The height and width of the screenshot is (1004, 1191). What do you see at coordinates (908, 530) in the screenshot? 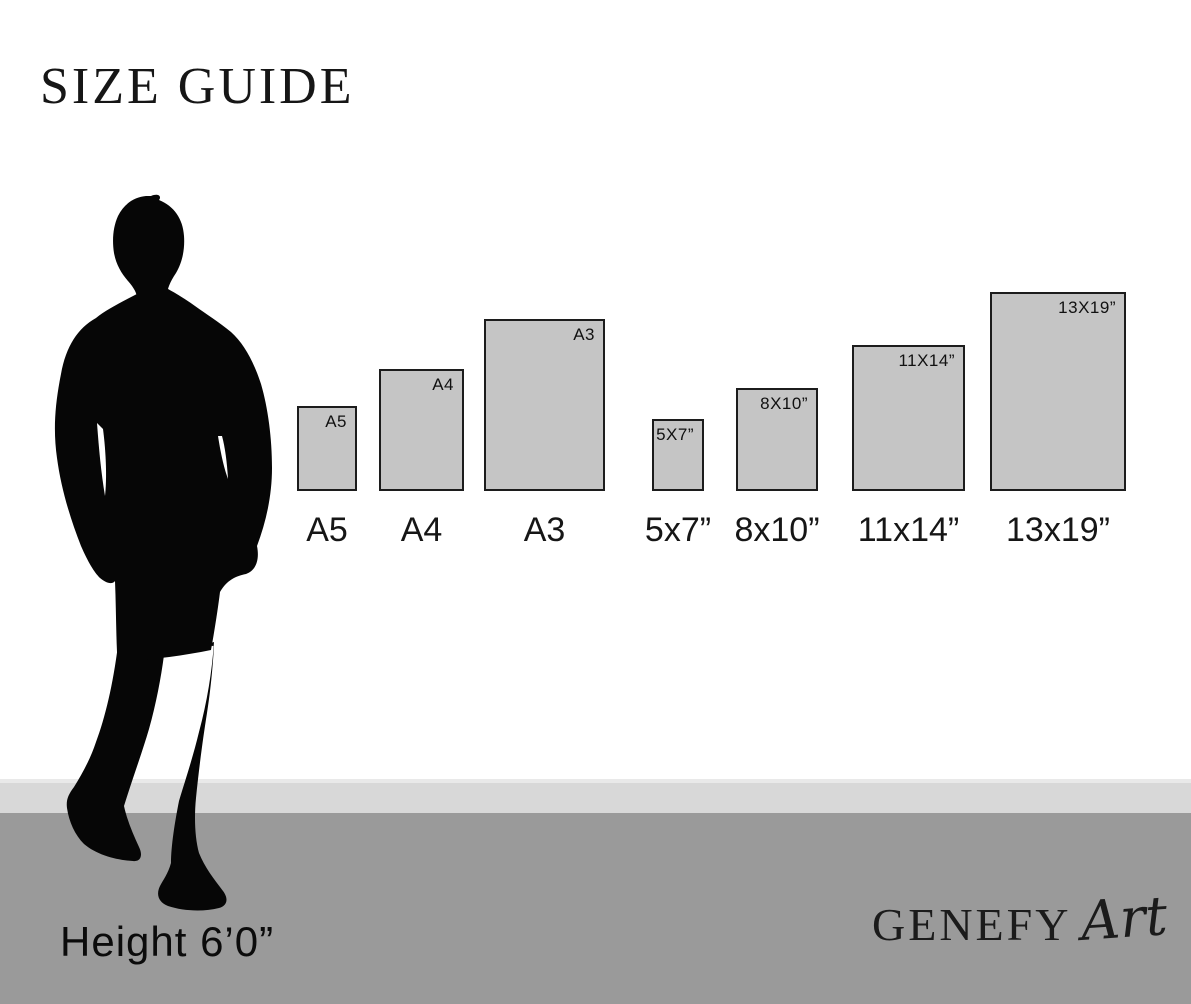
I see `size-label-11x14: 11x14”` at bounding box center [908, 530].